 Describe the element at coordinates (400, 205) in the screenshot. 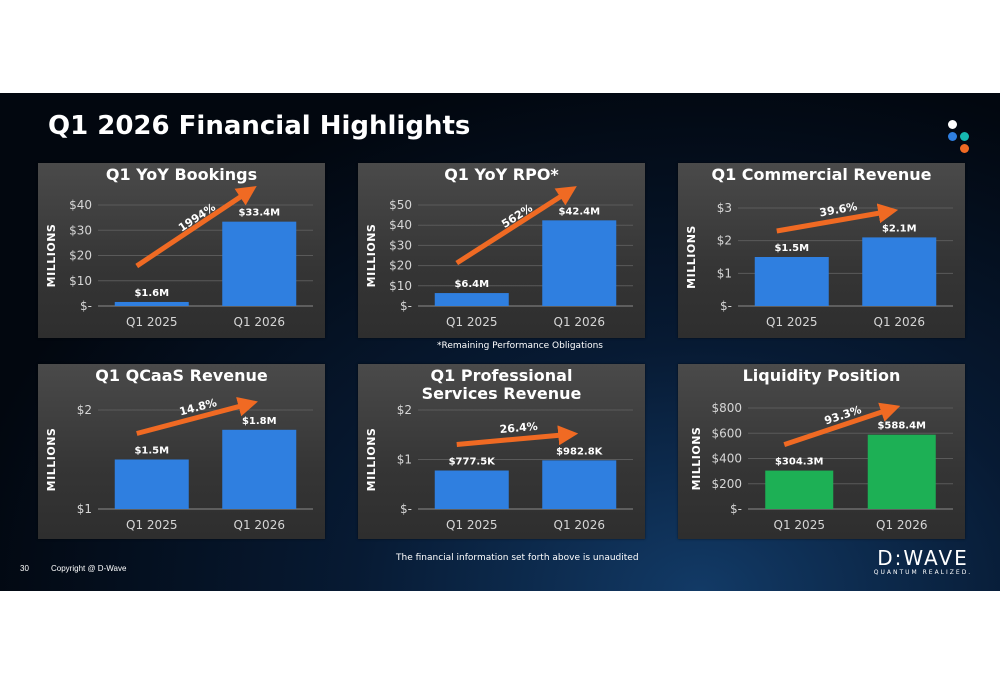

I see `y-tick-label: $50` at that location.